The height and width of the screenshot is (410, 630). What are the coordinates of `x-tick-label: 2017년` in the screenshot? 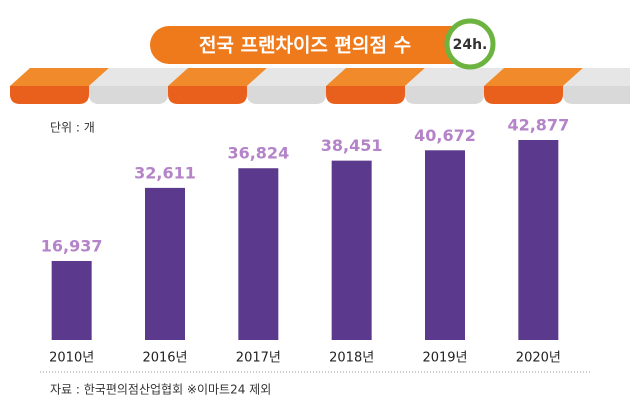 It's located at (258, 358).